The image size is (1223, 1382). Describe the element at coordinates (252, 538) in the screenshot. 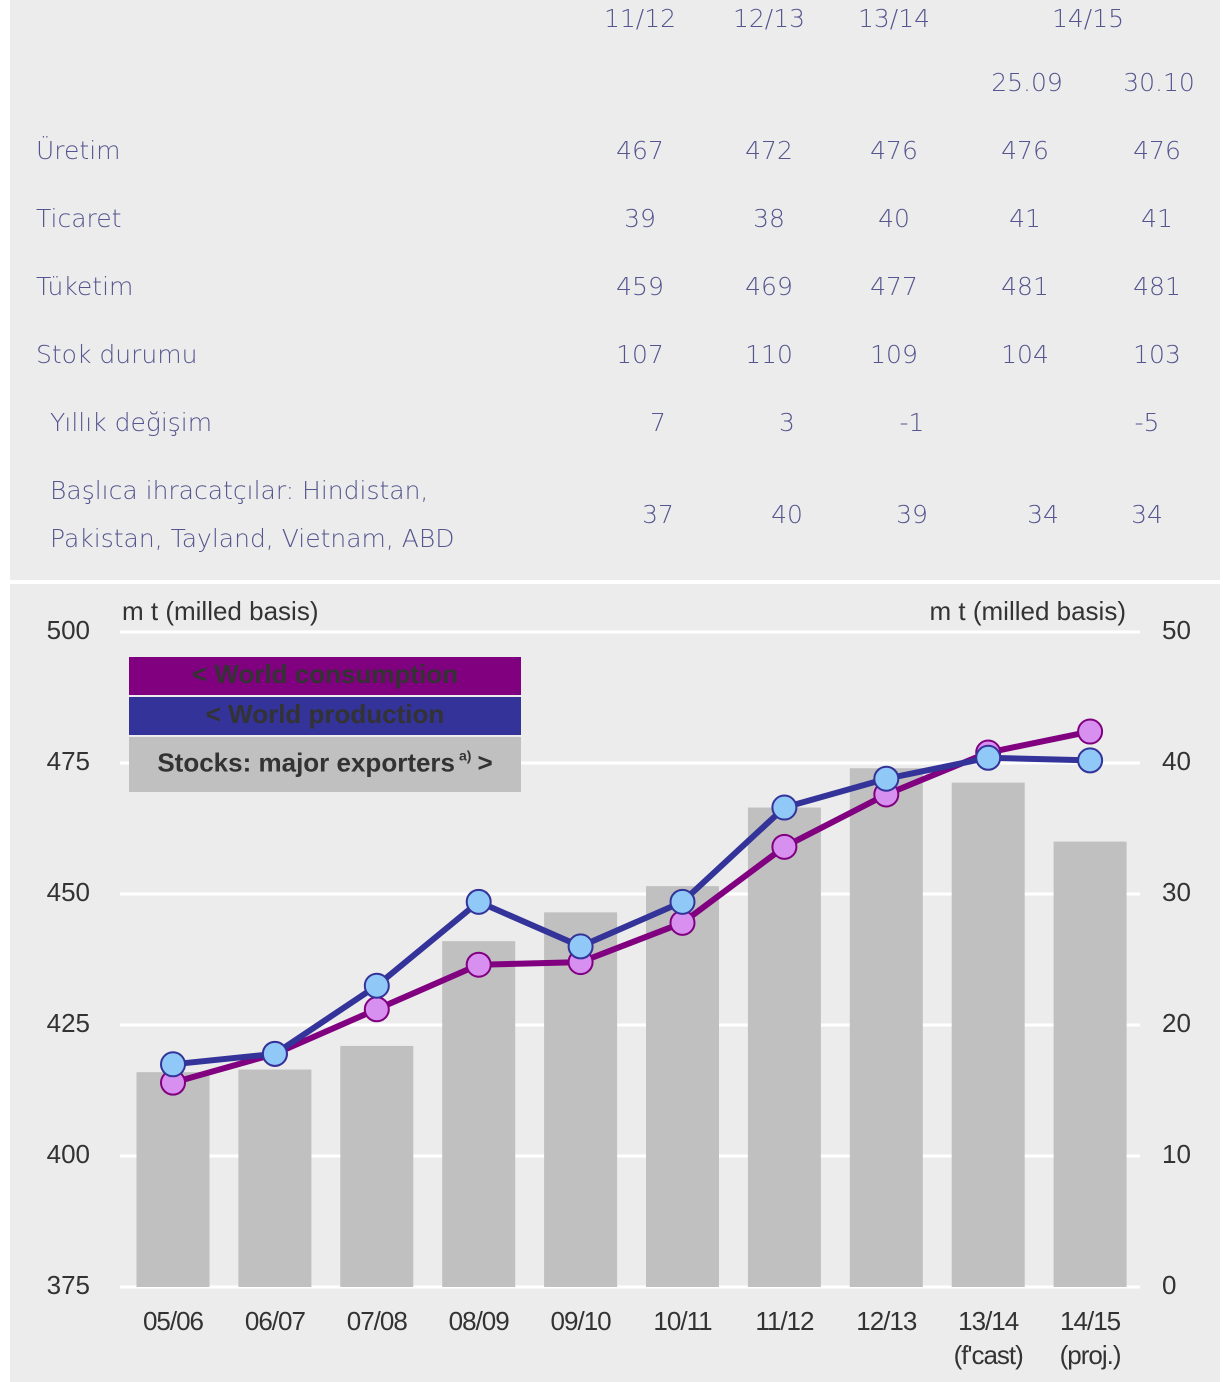

I see `row-label: Pakistan, Tayland, Vietnam, ABD` at that location.